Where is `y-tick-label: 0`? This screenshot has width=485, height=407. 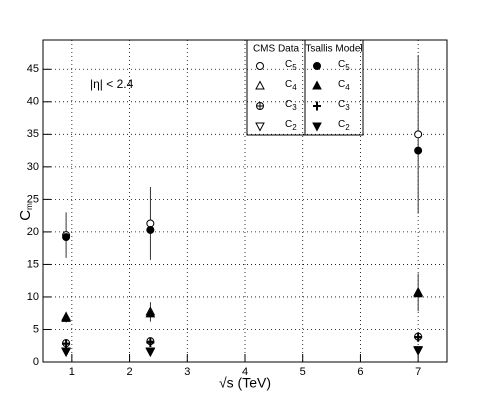
y-tick-label: 0 is located at coordinates (36, 362).